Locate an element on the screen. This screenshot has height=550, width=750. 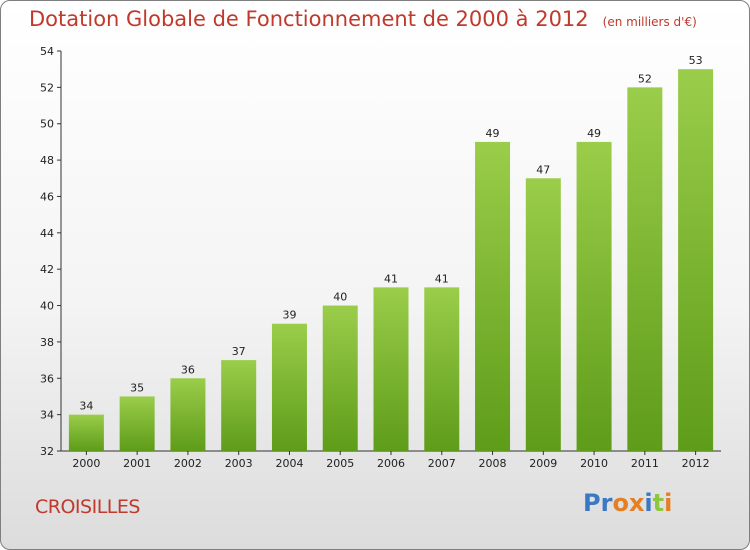
chart-subtitle: (en milliers d'€) is located at coordinates (649, 22).